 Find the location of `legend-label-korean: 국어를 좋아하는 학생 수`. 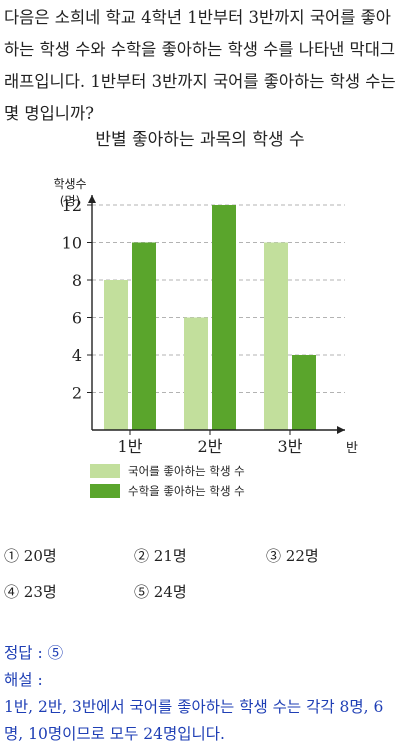

legend-label-korean: 국어를 좋아하는 학생 수 is located at coordinates (186, 471).